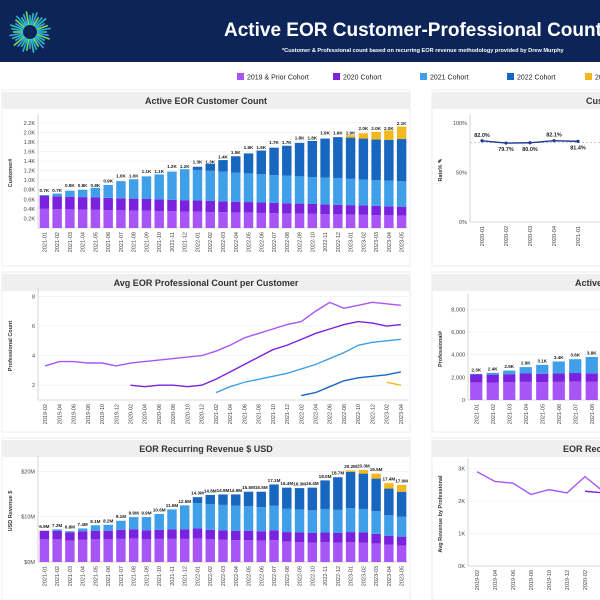 Image resolution: width=600 pixels, height=600 pixels. Describe the element at coordinates (30, 143) in the screenshot. I see `y-tick-label: 1.8K` at that location.